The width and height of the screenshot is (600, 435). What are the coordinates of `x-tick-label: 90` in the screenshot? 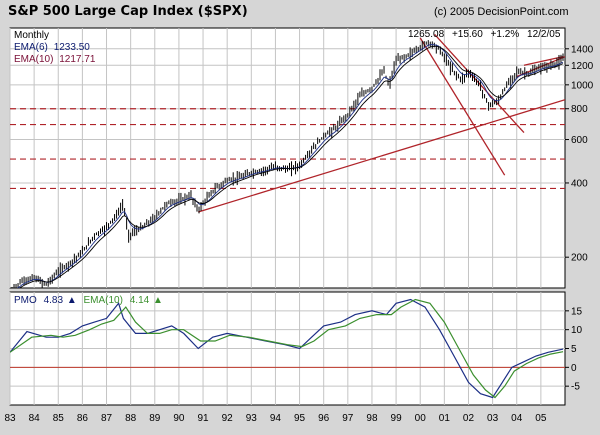 It's located at (179, 418).